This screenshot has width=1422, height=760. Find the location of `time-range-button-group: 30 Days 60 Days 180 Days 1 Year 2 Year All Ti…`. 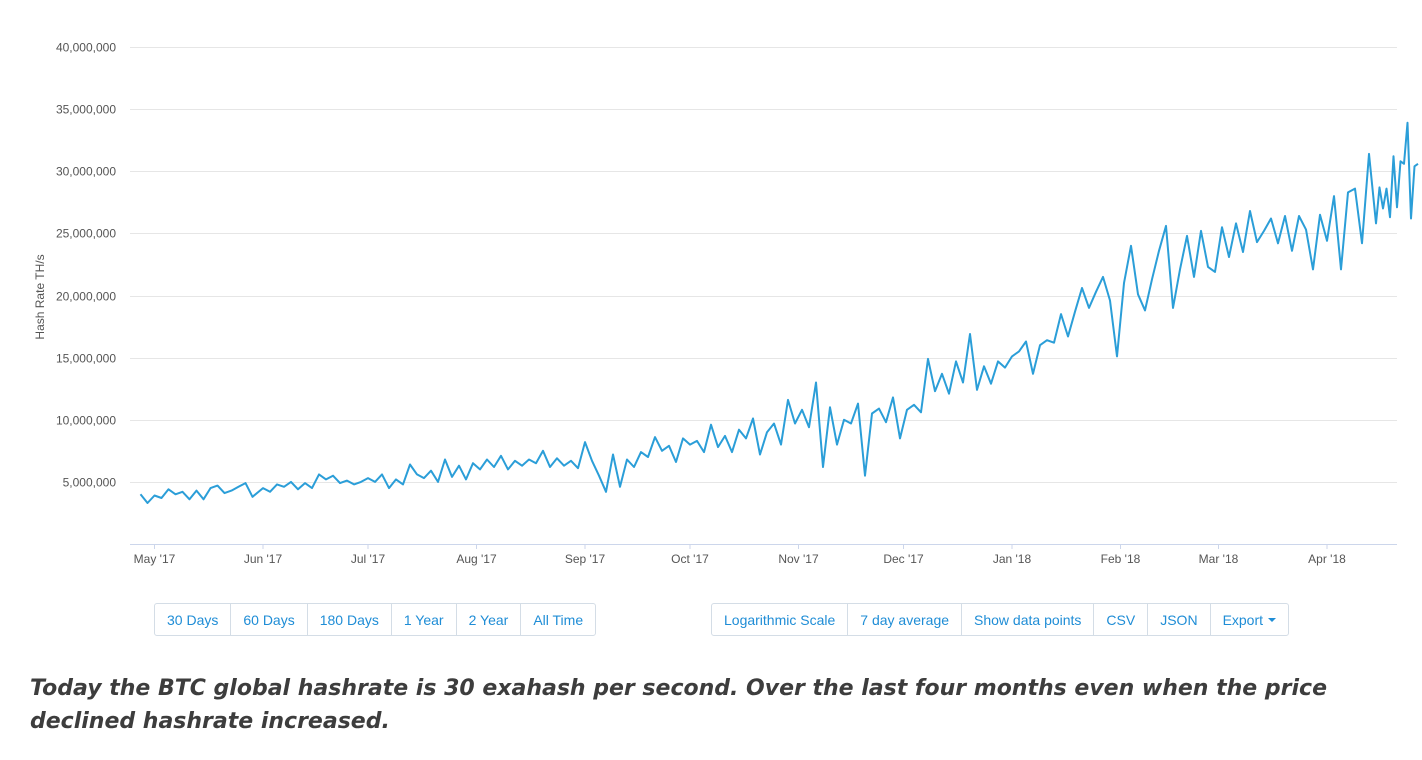

time-range-button-group: 30 Days 60 Days 180 Days 1 Year 2 Year All Ti… is located at coordinates (375, 619).